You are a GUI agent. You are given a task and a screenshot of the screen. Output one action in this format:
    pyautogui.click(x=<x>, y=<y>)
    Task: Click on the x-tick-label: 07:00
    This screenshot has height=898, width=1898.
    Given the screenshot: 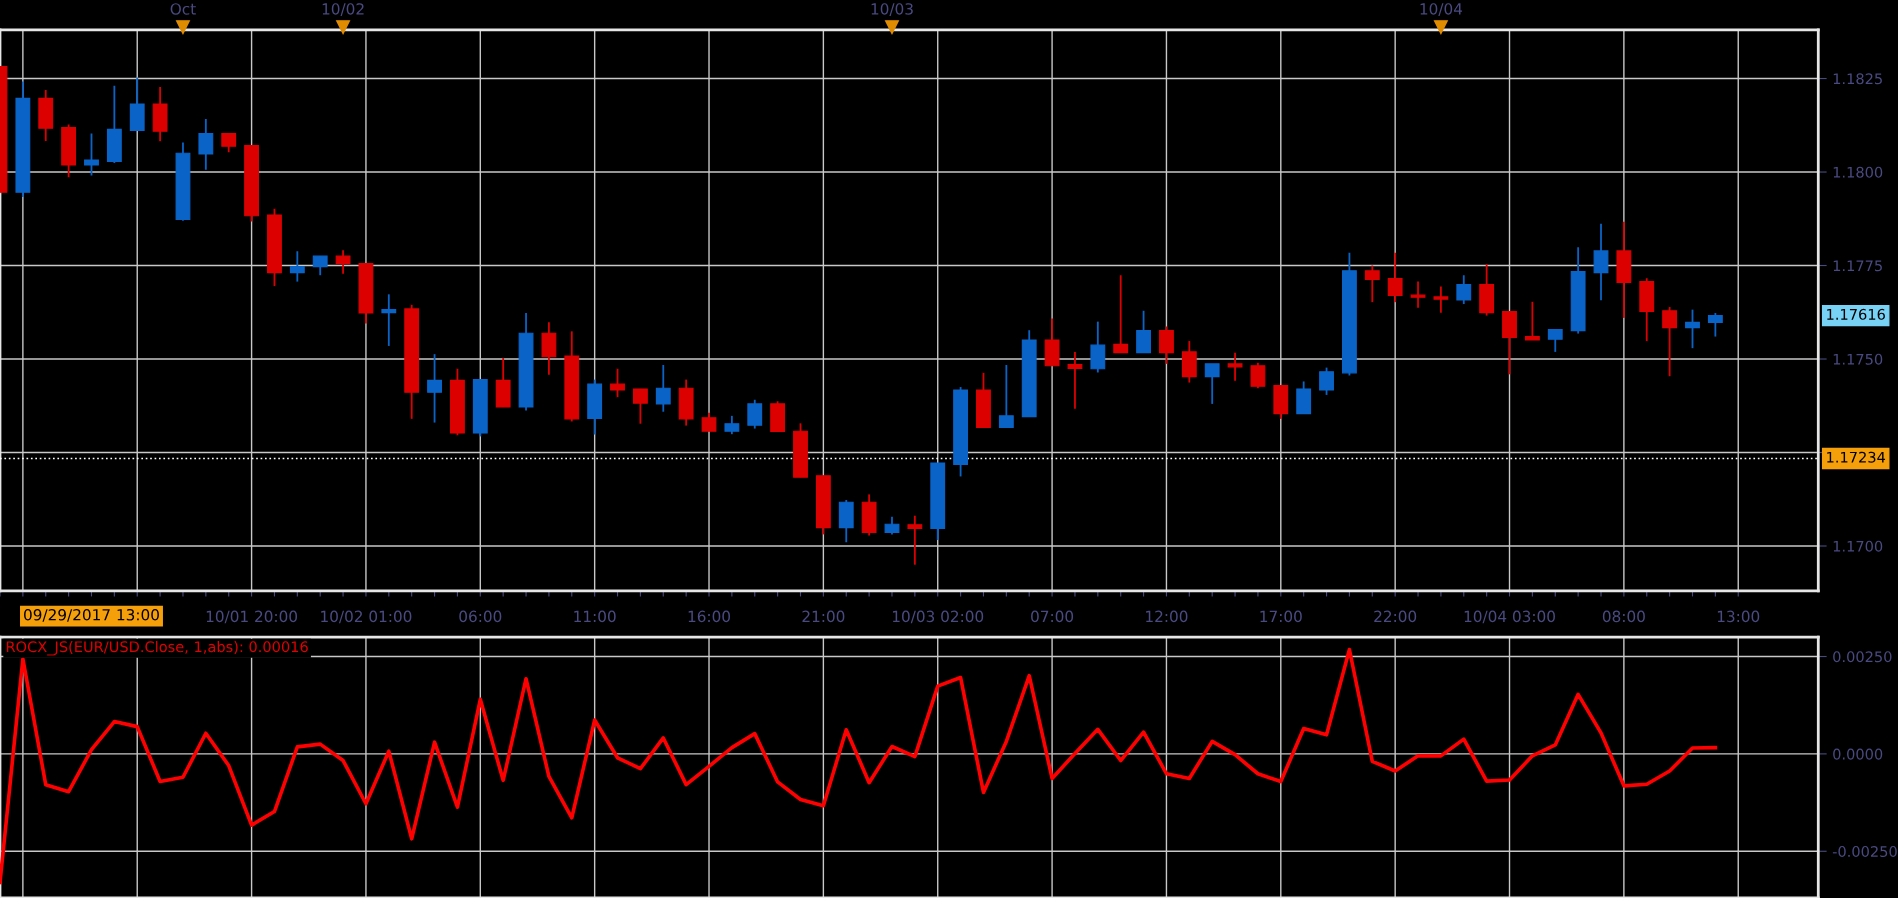 What is the action you would take?
    pyautogui.click(x=1052, y=616)
    